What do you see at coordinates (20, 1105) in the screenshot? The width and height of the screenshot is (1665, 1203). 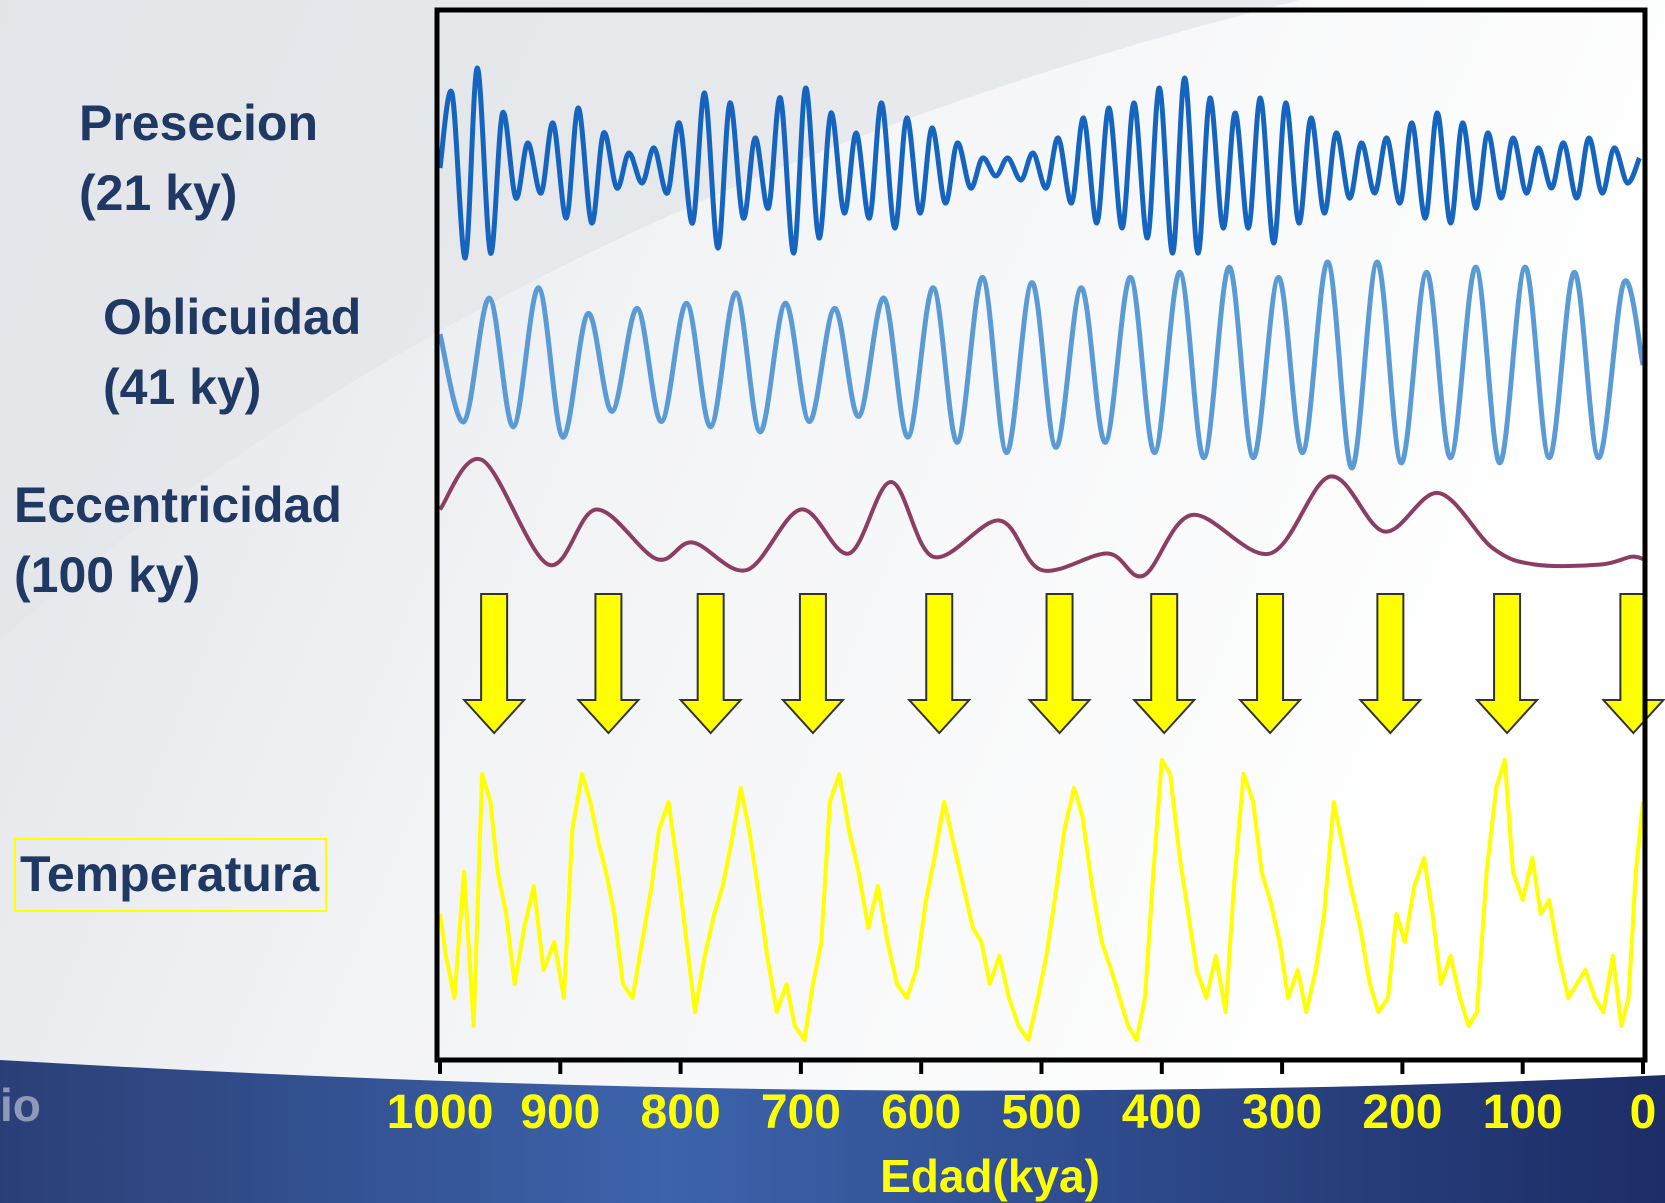 I see `slide-corner-text: io` at bounding box center [20, 1105].